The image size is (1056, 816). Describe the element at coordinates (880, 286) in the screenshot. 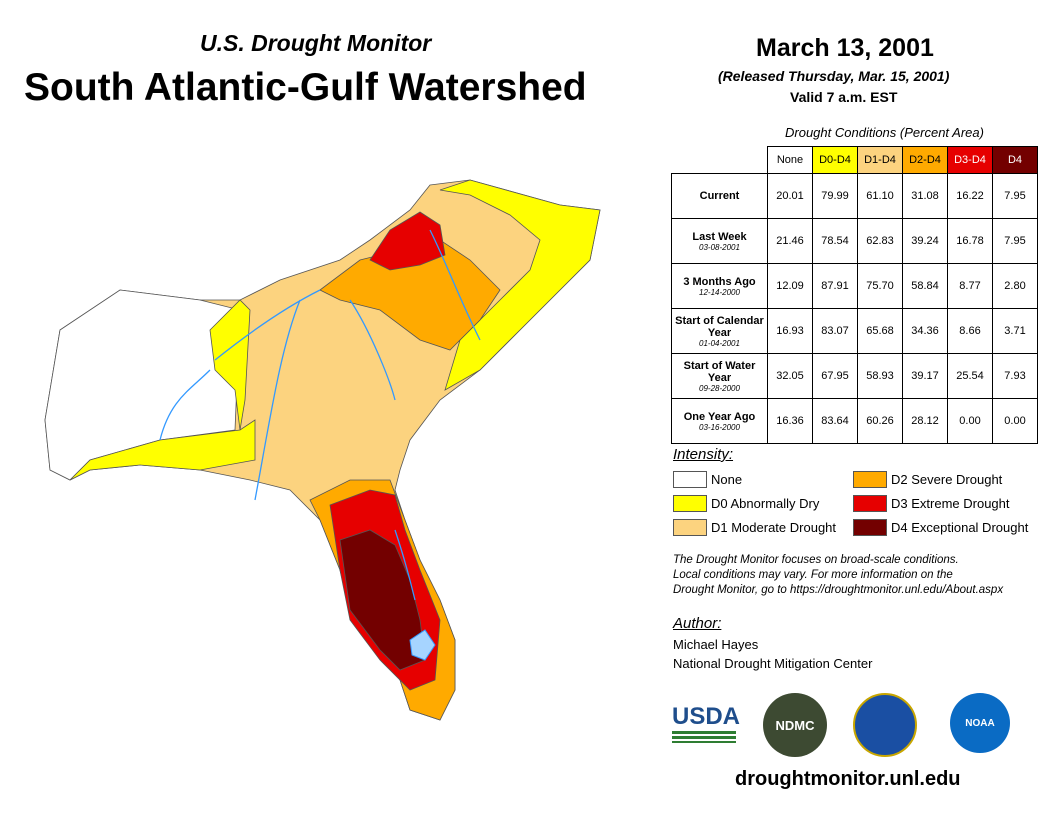

I see `table-cell: 75.70` at that location.